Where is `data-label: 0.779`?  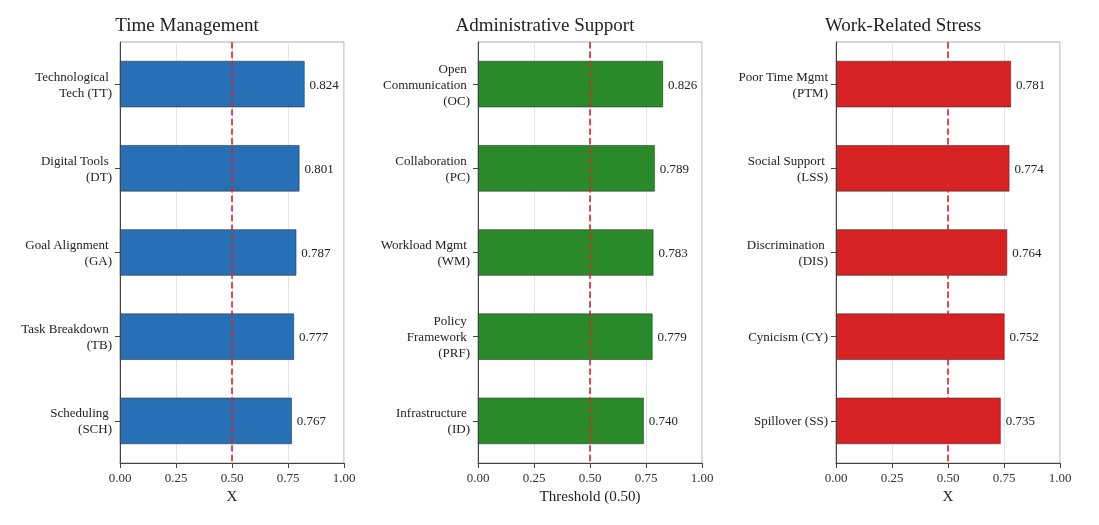
data-label: 0.779 is located at coordinates (672, 337).